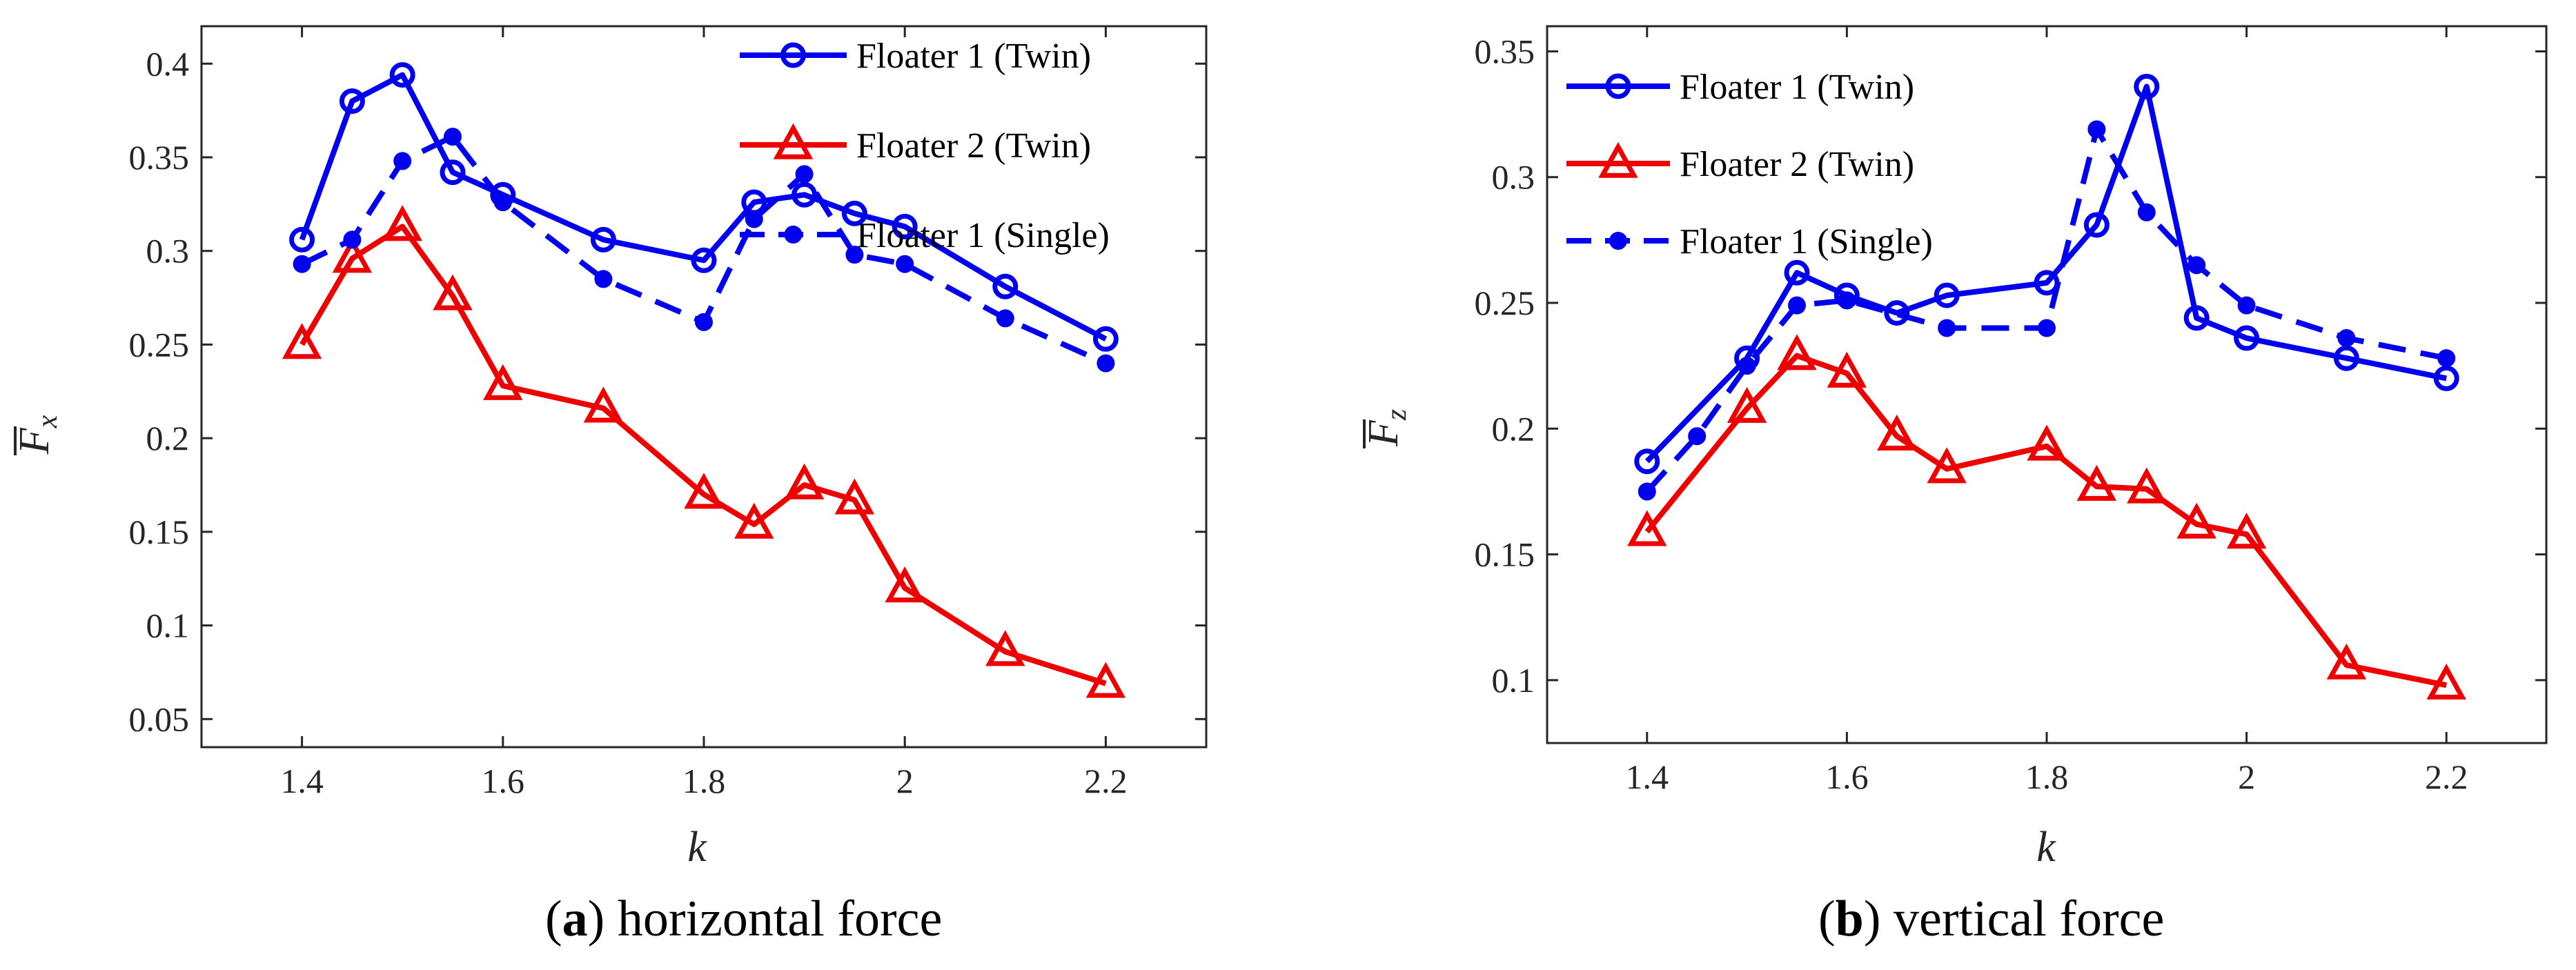 The height and width of the screenshot is (970, 2576). I want to click on panel-b-legend-2-dot-marker, so click(1618, 241).